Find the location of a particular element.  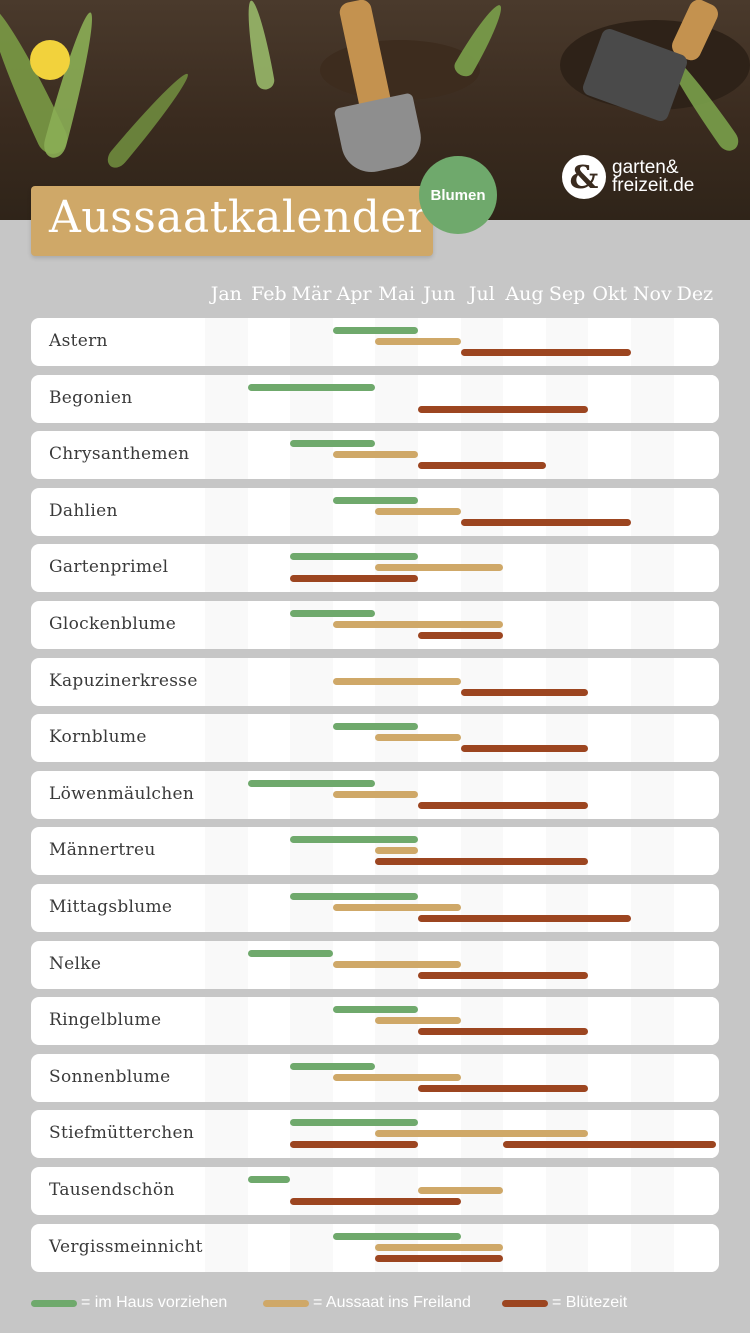

plant-name: Dahlien is located at coordinates (83, 510).